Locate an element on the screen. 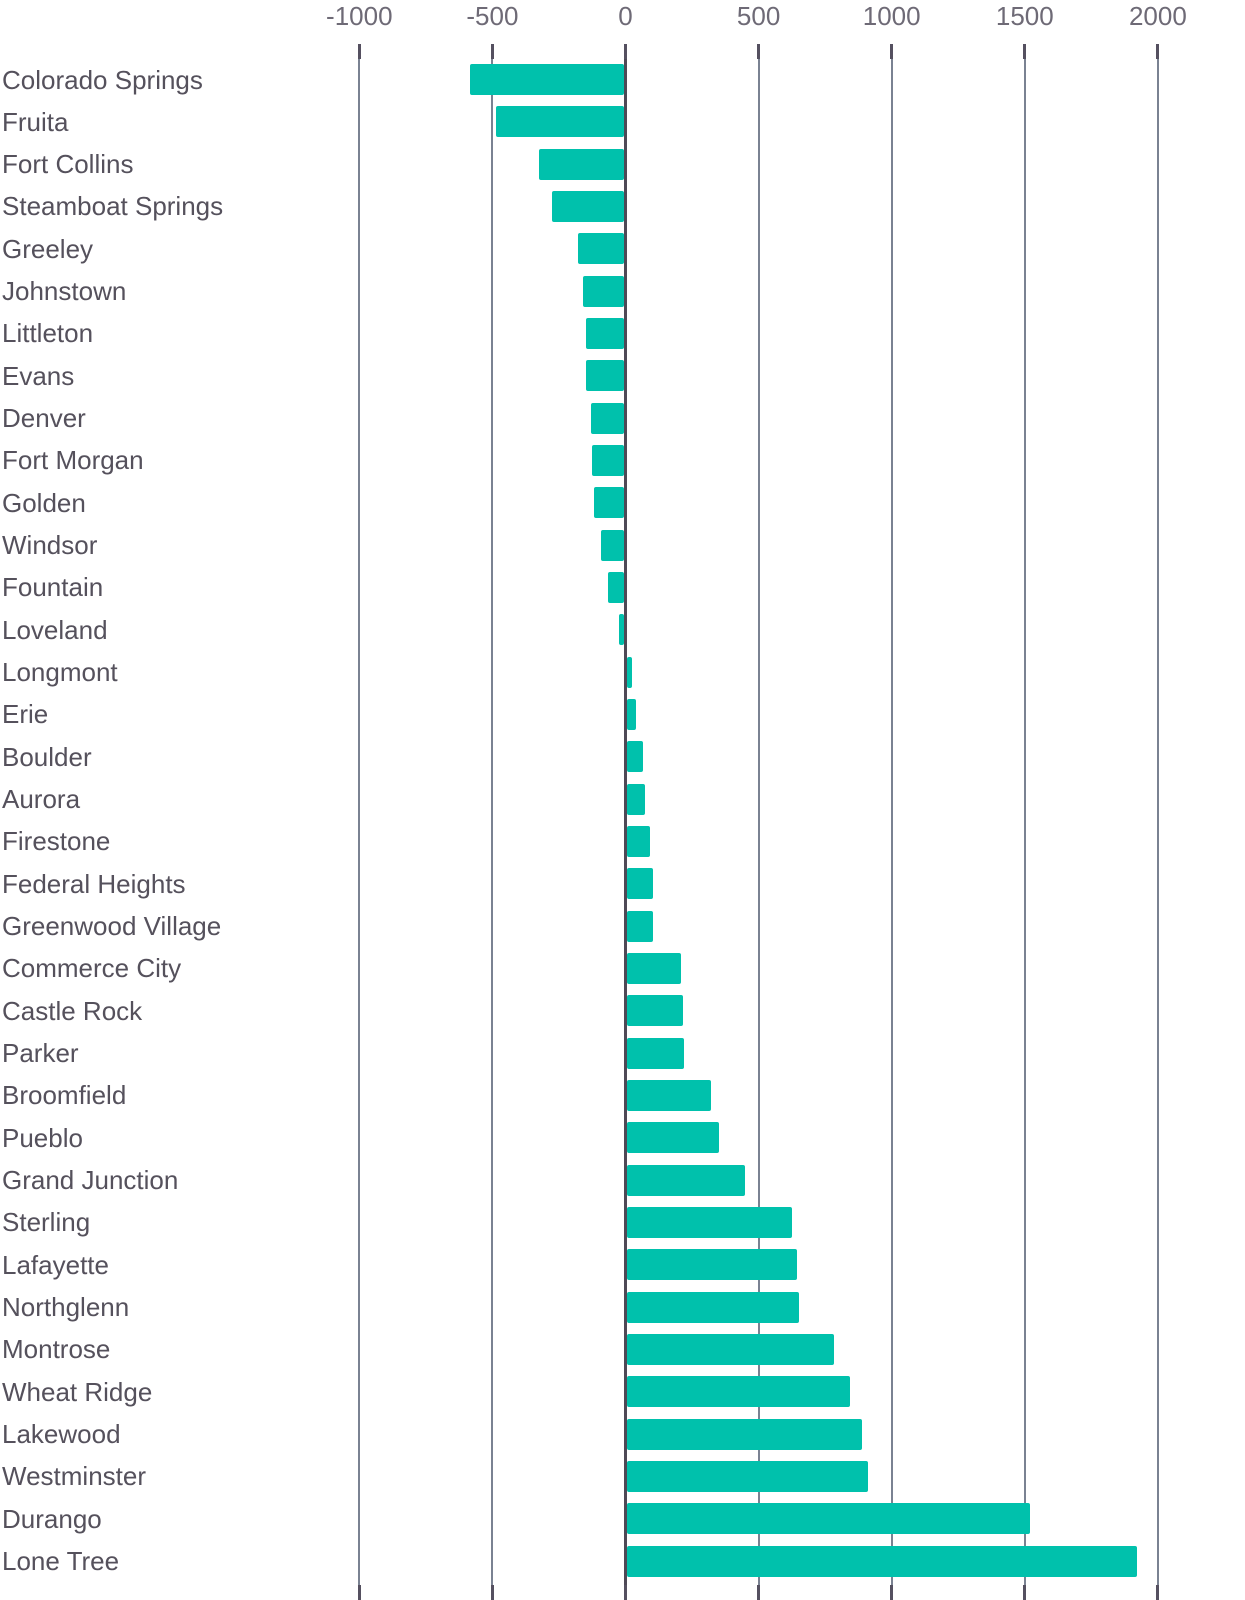  x-axis-tick-label: 2000 is located at coordinates (1157, 16).